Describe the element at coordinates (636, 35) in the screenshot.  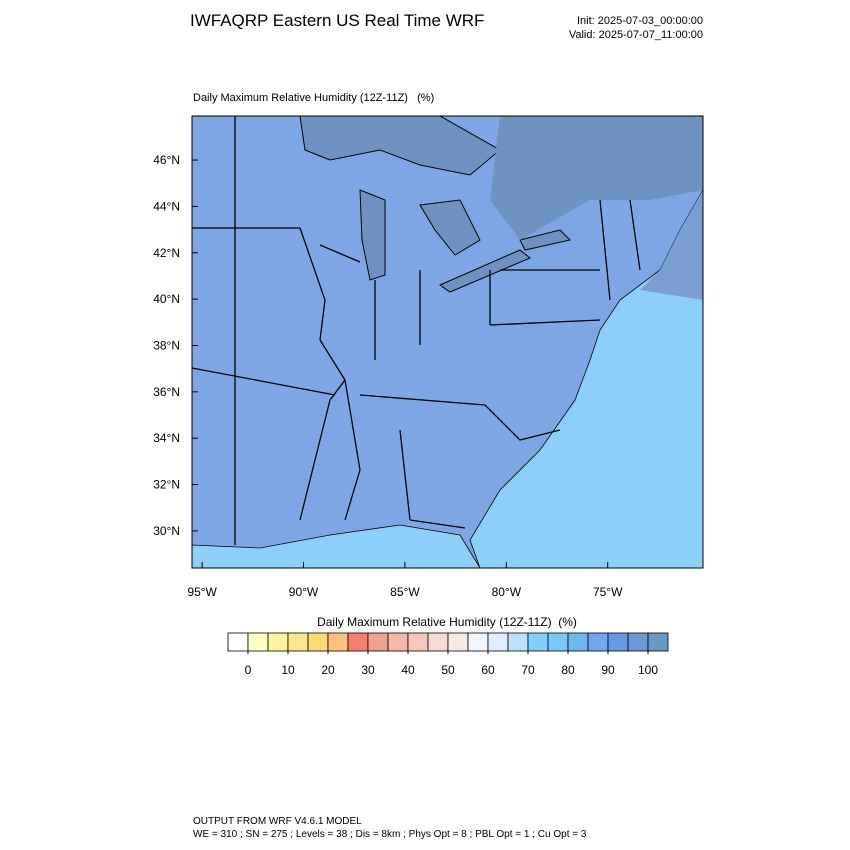
I see `valid-time: Valid: 2025-07-07_11:00:00` at that location.